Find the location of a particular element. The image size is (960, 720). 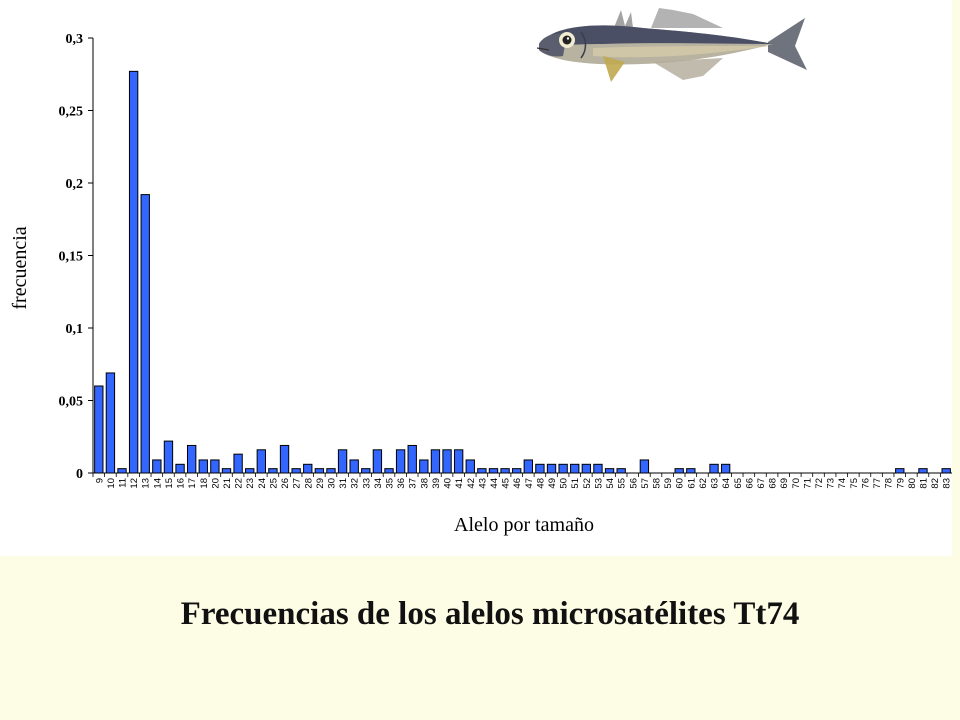

x-tick-label: 46 is located at coordinates (517, 483).